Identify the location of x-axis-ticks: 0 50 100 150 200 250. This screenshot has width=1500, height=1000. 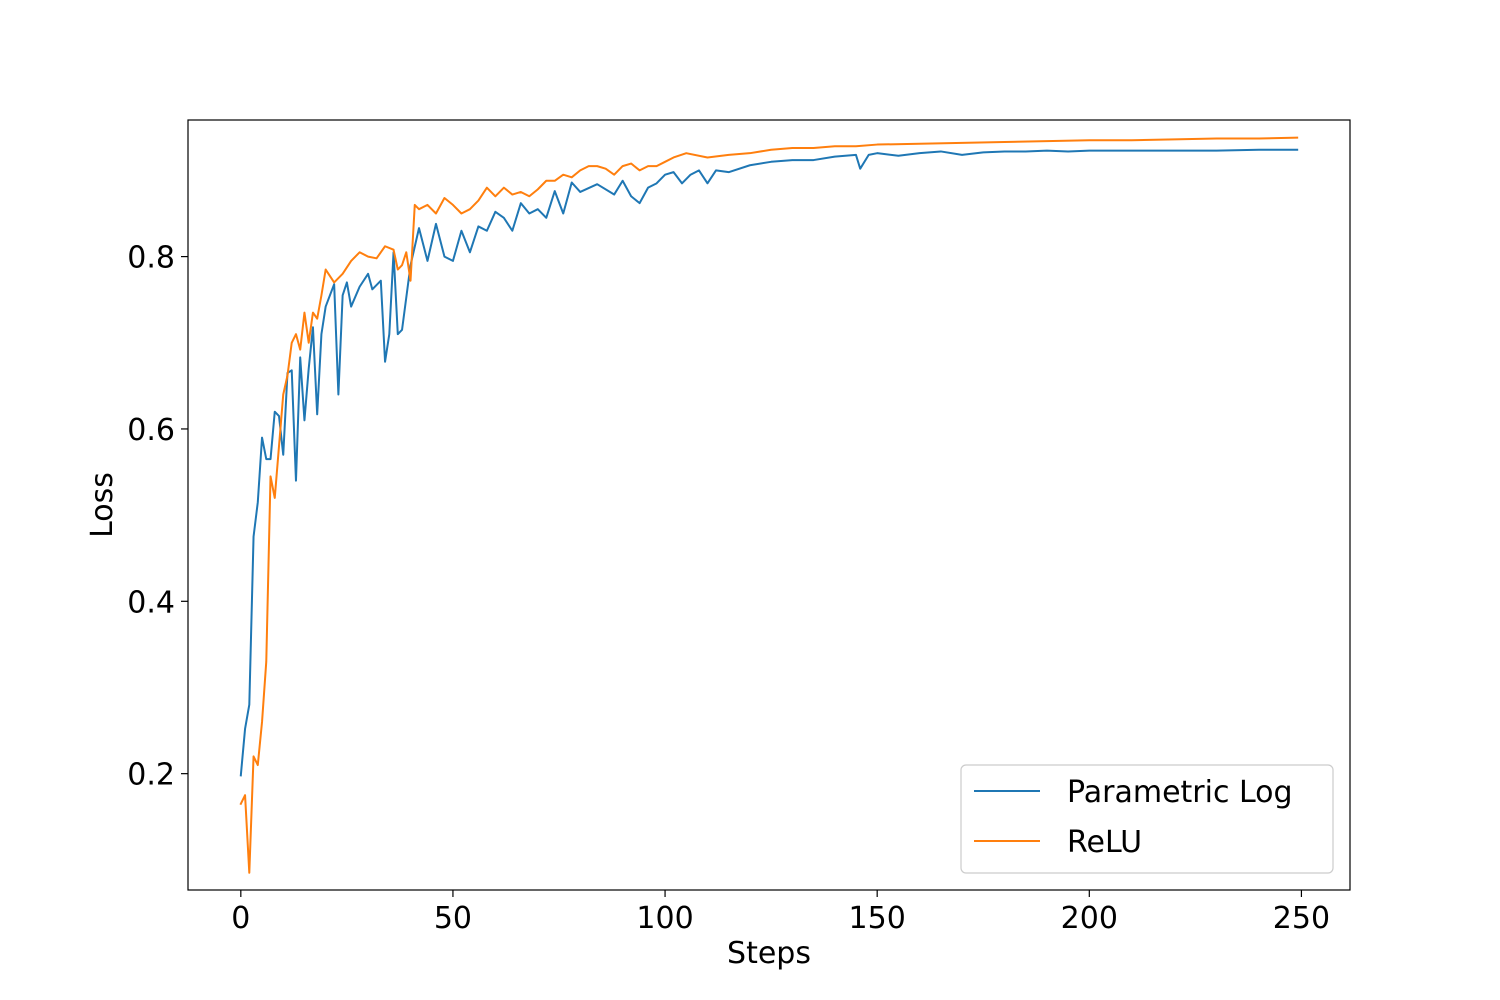
(780, 913).